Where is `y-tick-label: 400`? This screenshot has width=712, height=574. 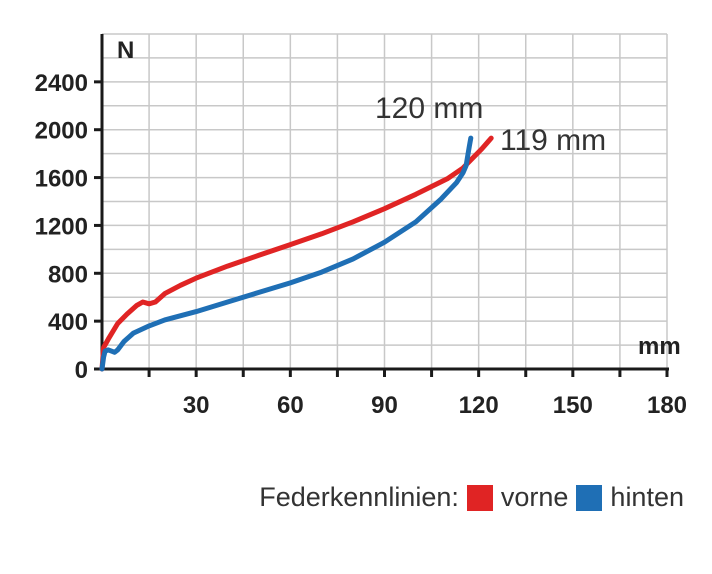
y-tick-label: 400 is located at coordinates (68, 322).